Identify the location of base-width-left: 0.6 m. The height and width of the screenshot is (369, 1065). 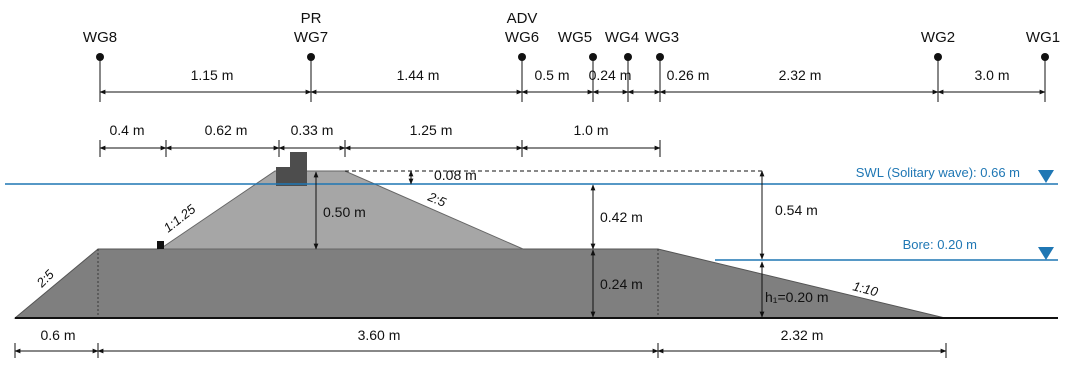
(57, 335).